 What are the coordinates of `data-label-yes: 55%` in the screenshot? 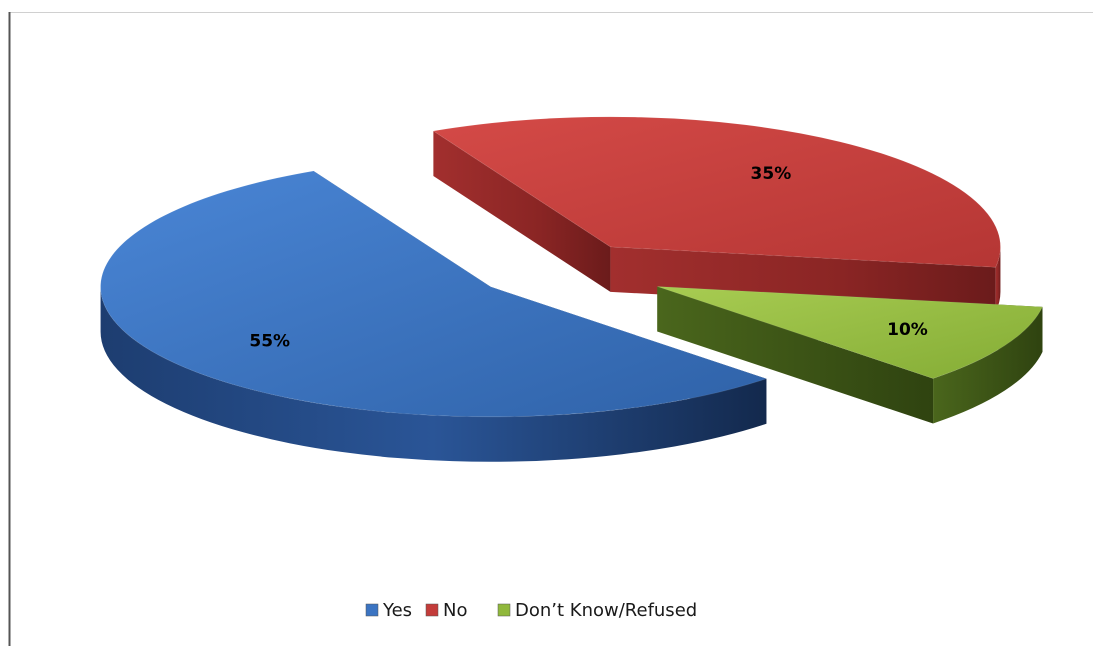 It's located at (269, 341).